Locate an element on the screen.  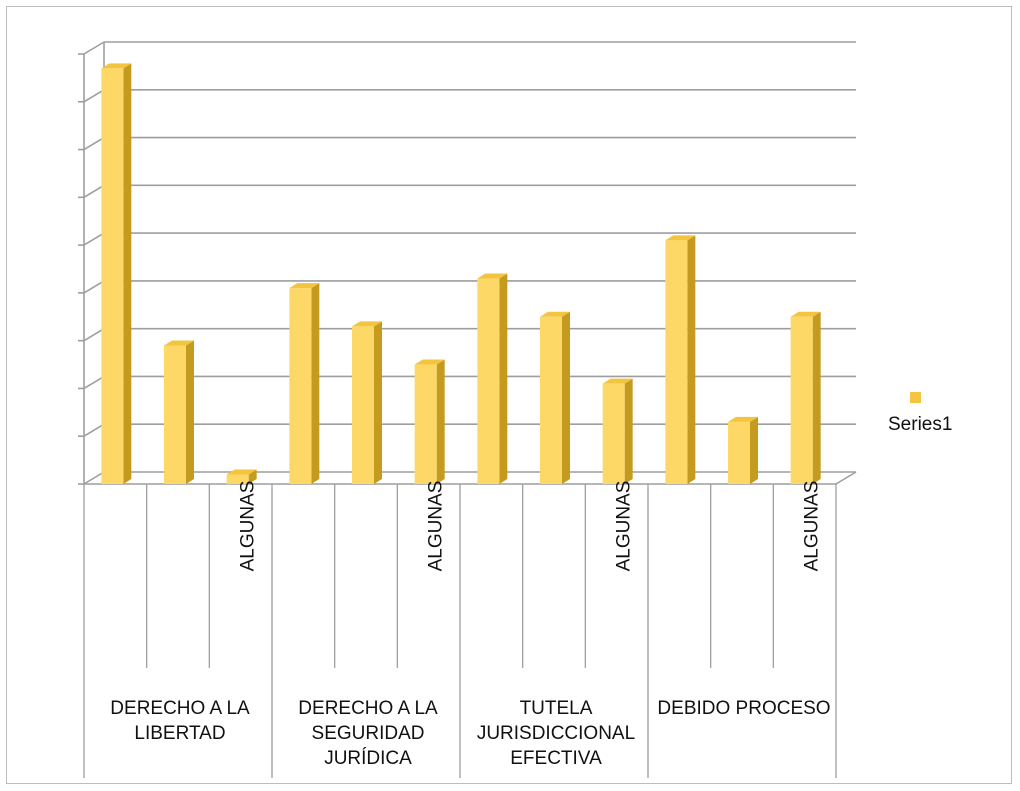
category-label: DERECHO A LA LIBERTAD is located at coordinates (180, 721).